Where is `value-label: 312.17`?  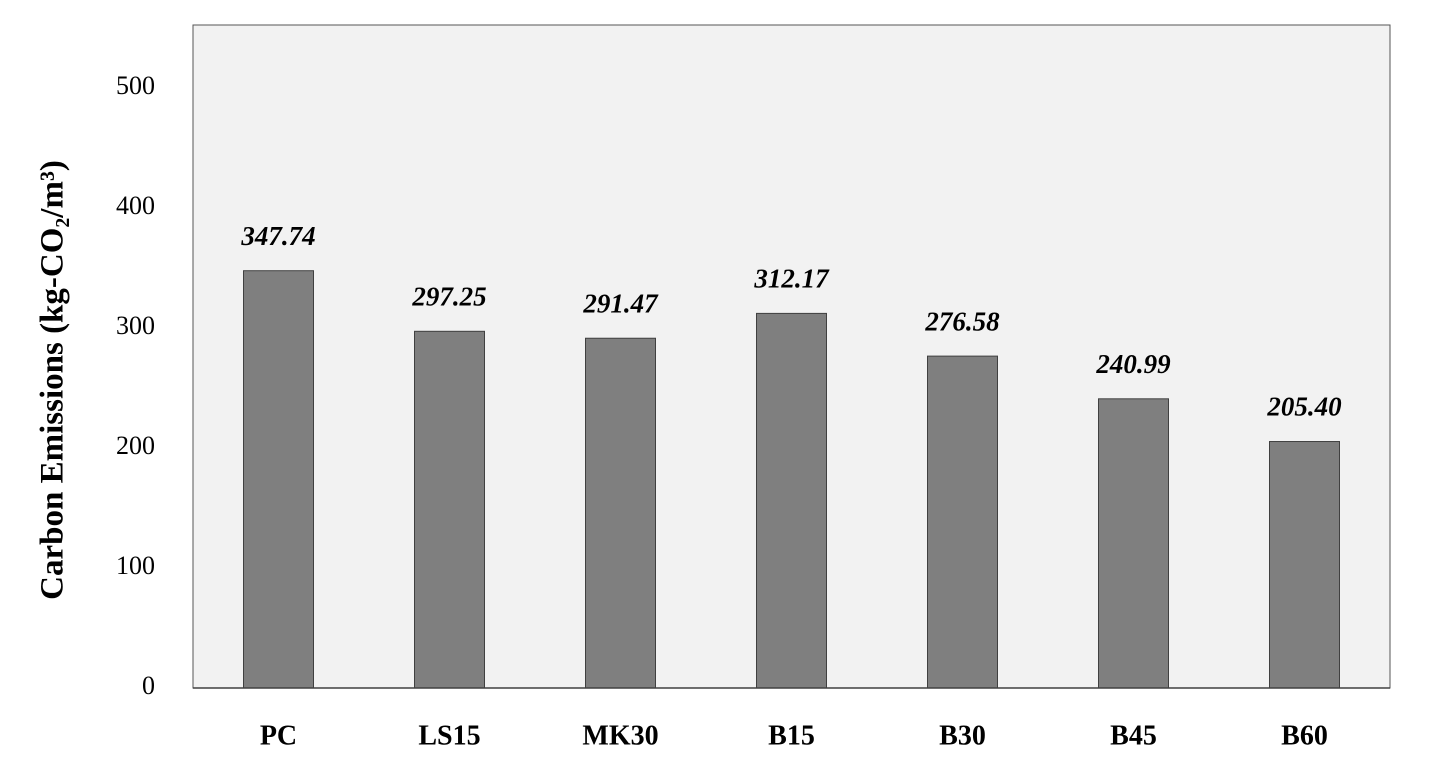
value-label: 312.17 is located at coordinates (791, 279).